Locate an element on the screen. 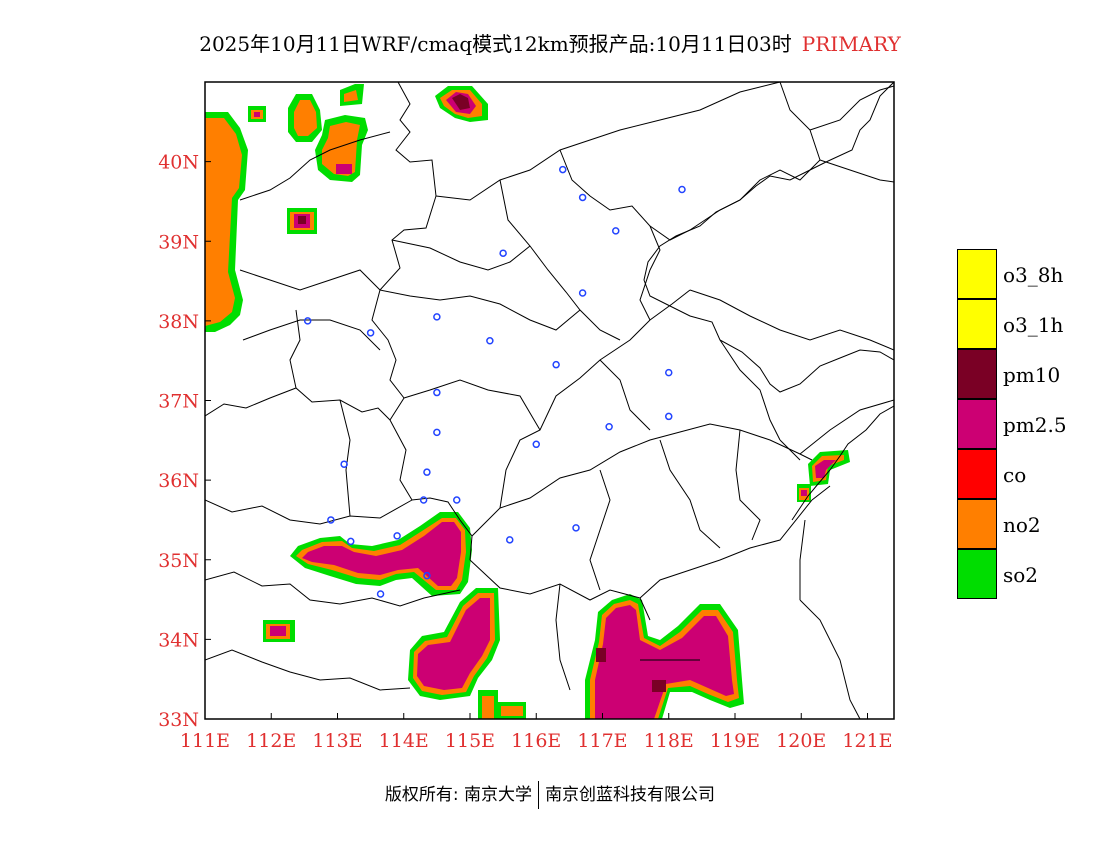 Image resolution: width=1100 pixels, height=850 pixels. lat-tick-label: 34N is located at coordinates (178, 640).